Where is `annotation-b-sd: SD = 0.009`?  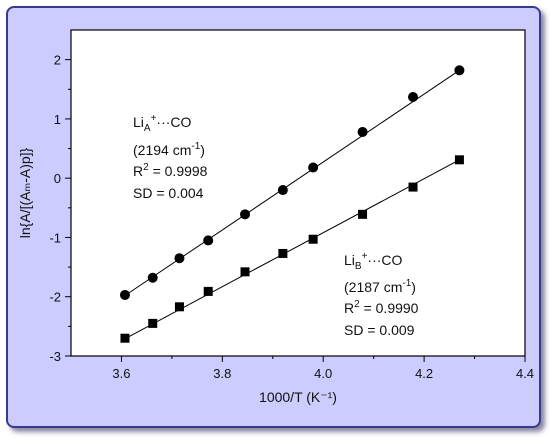 annotation-b-sd: SD = 0.009 is located at coordinates (379, 330).